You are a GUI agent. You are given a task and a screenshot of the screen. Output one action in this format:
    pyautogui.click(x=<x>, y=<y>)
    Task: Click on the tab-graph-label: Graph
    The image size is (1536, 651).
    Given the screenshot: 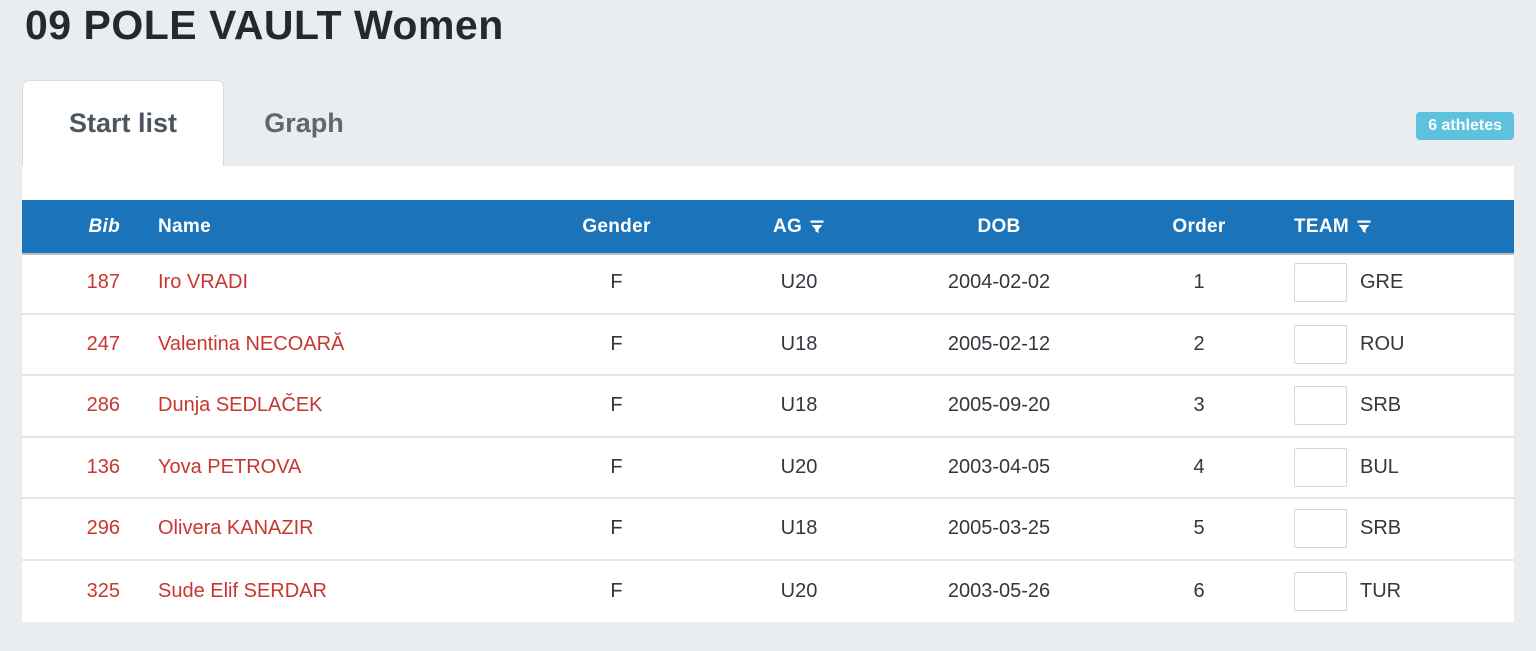 What is the action you would take?
    pyautogui.click(x=304, y=122)
    